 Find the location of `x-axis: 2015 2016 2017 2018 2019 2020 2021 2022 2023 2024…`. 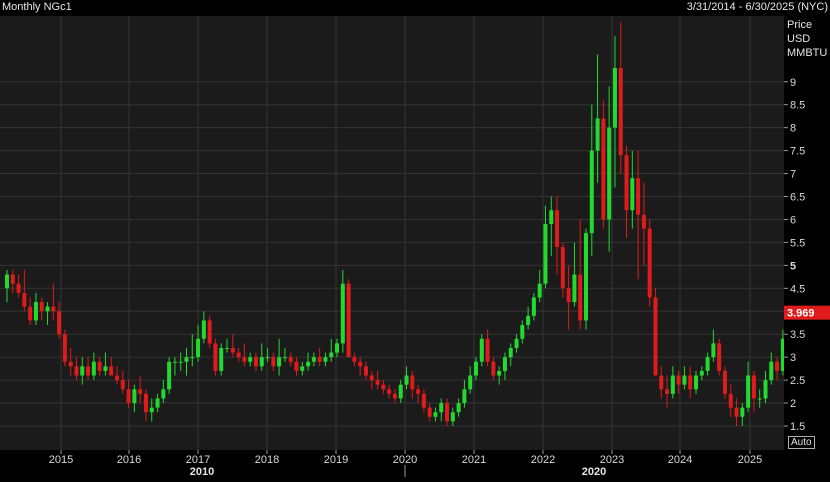

x-axis: 2015 2016 2017 2018 2019 2020 2021 2022 2023 2024… is located at coordinates (392, 464).